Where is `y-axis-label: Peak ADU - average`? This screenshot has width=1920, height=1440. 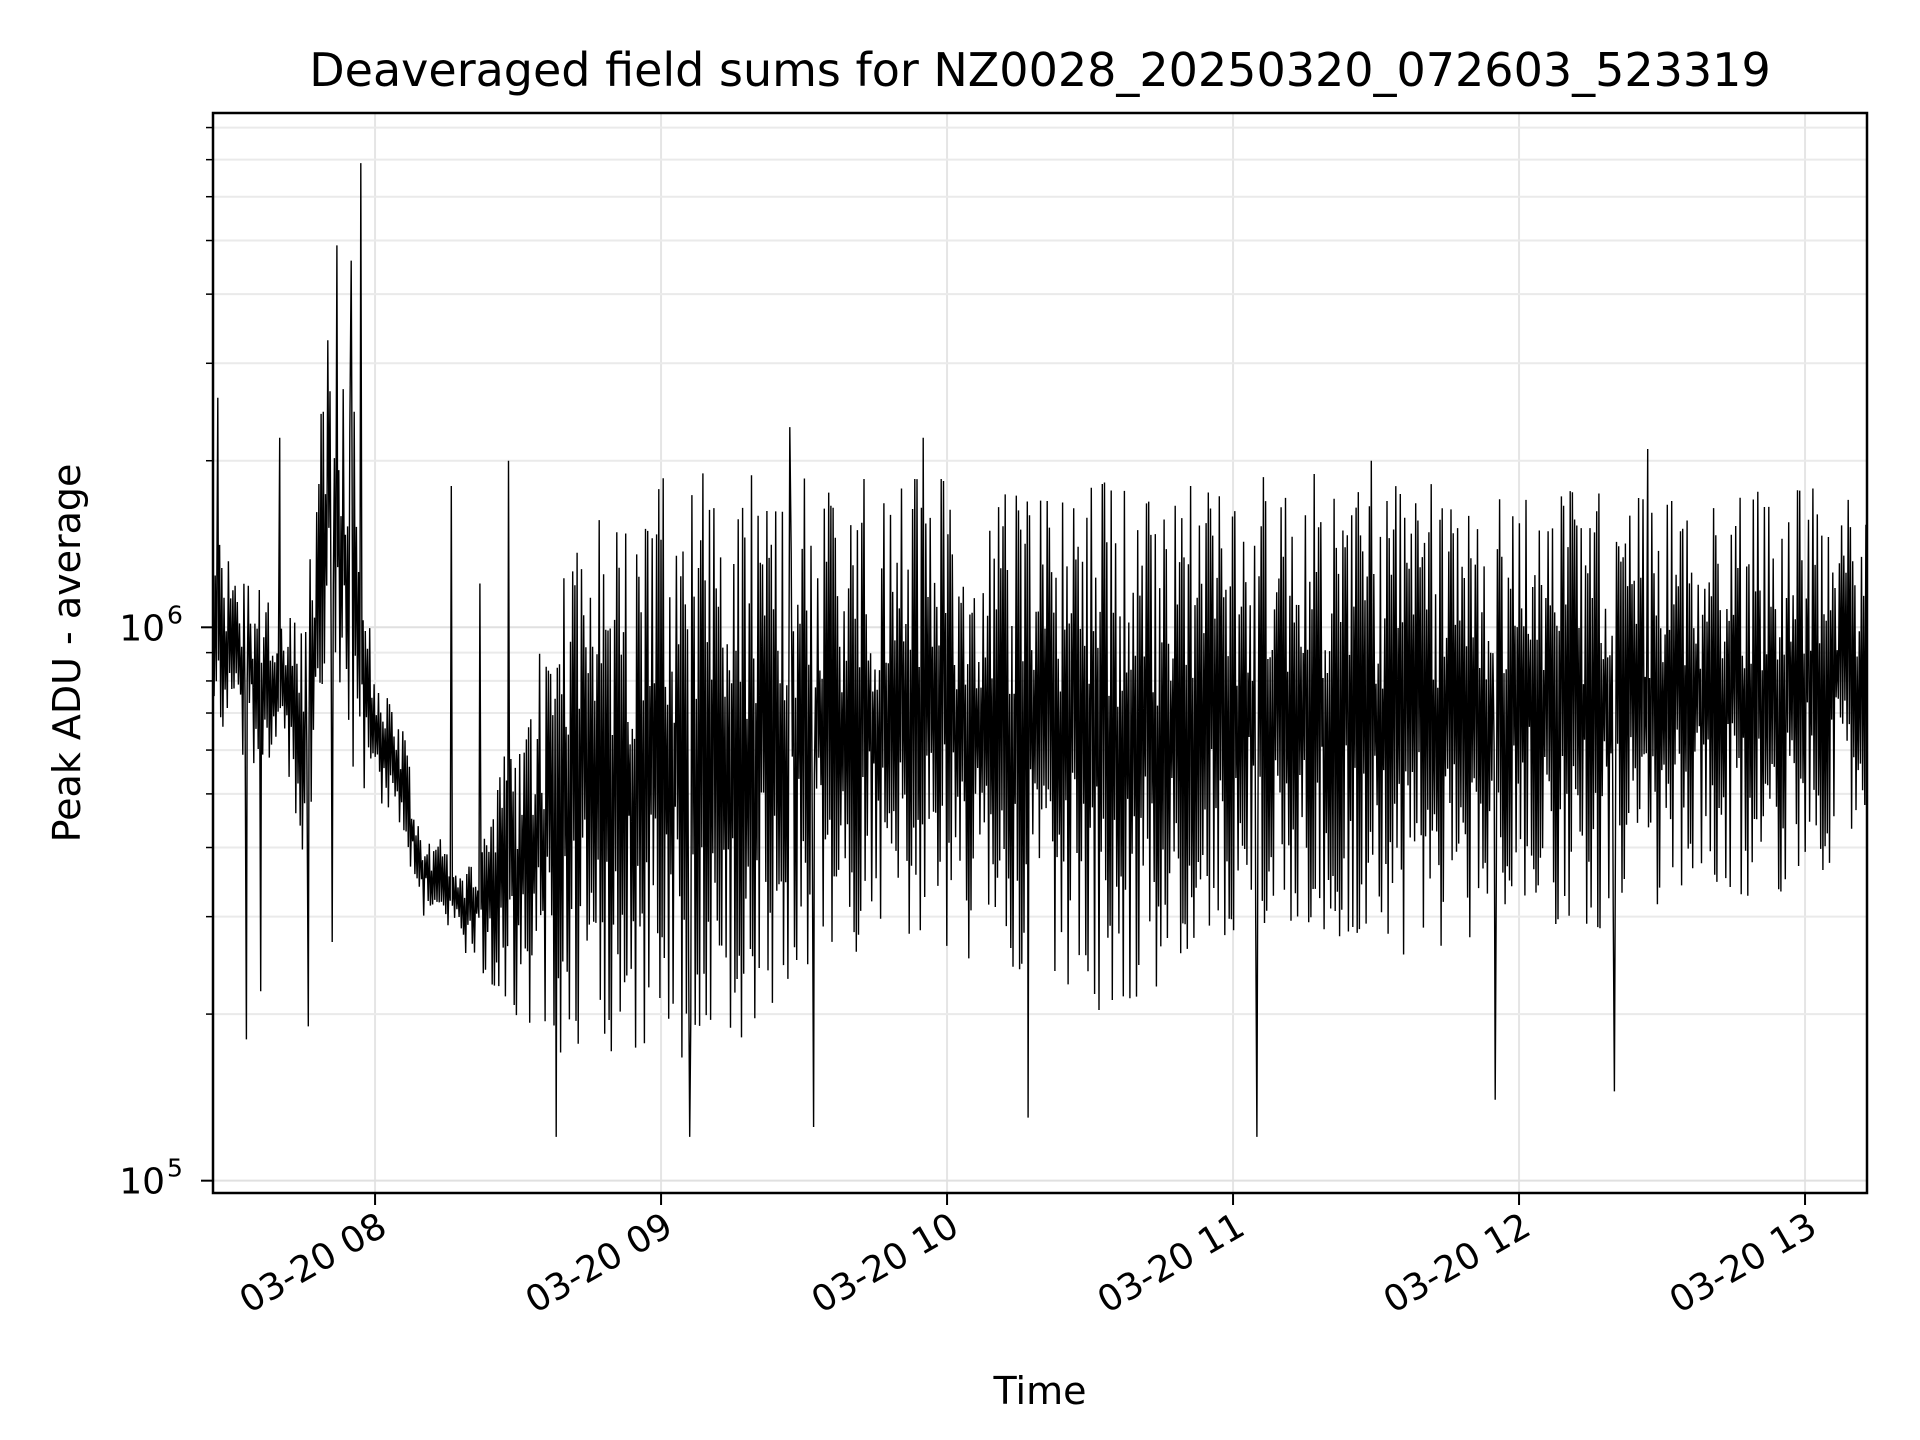 y-axis-label: Peak ADU - average is located at coordinates (67, 653).